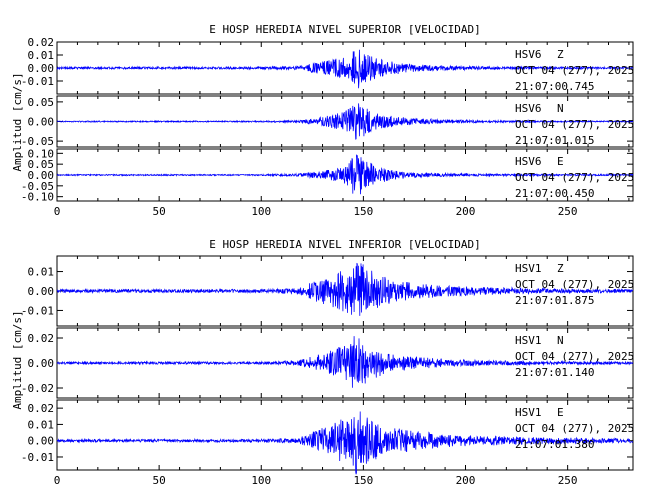 This screenshot has height=500, width=650. Describe the element at coordinates (17, 121) in the screenshot. I see `y-axis-label-upper: Amplitud [cm/s]` at that location.